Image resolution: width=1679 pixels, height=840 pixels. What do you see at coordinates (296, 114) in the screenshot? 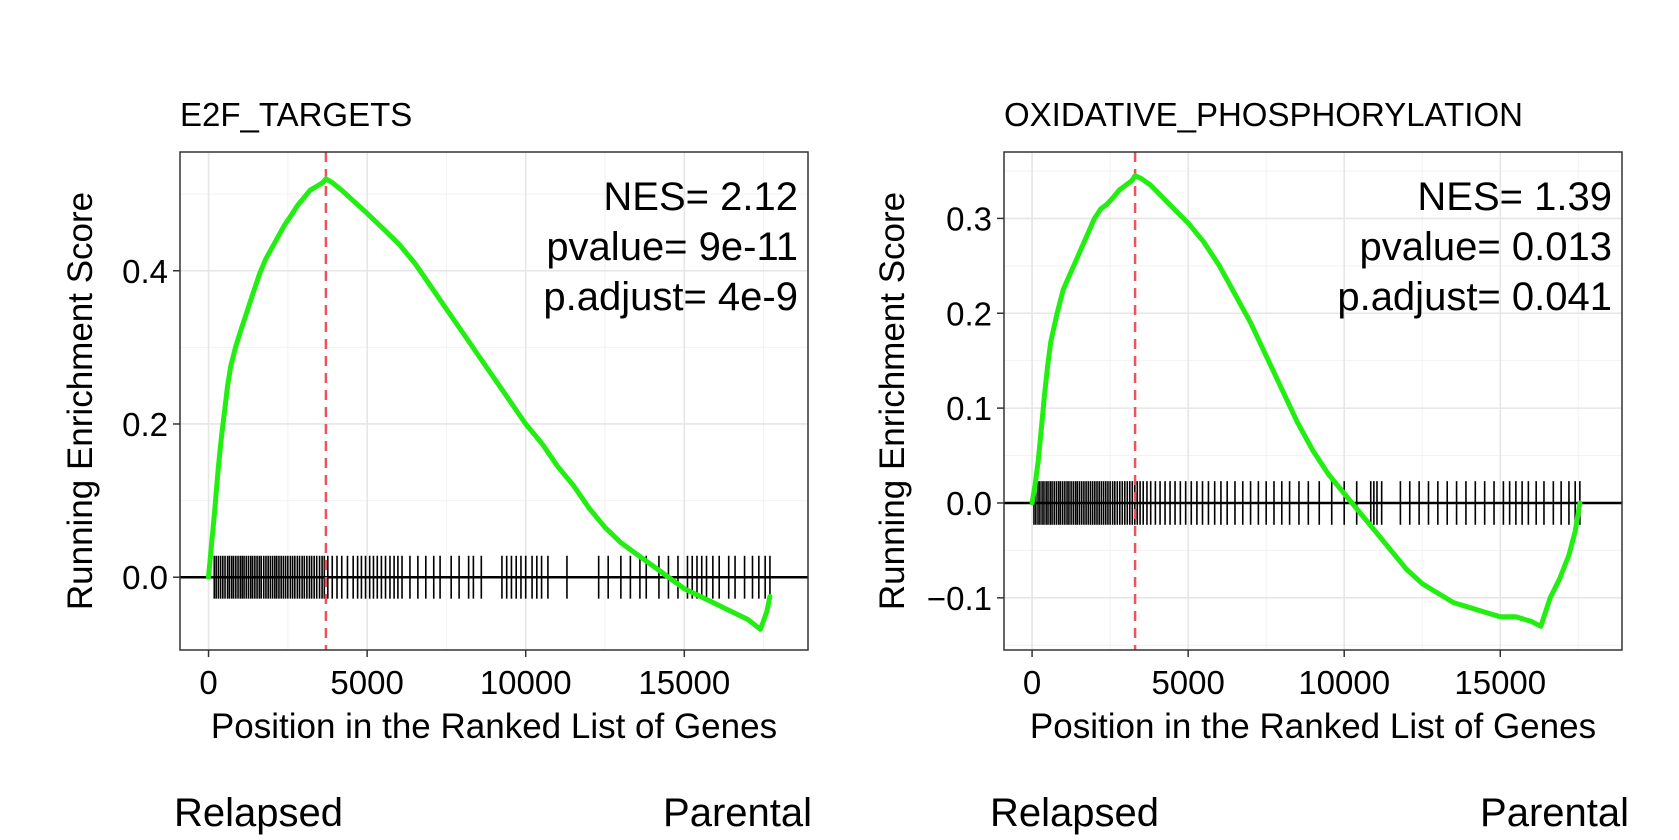
I see `panel-title: E2F_TARGETS` at bounding box center [296, 114].